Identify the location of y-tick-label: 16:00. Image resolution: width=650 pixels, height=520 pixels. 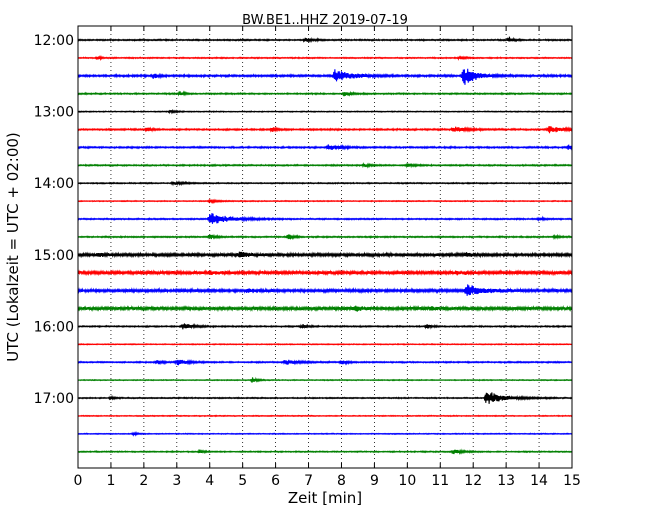
(54, 327).